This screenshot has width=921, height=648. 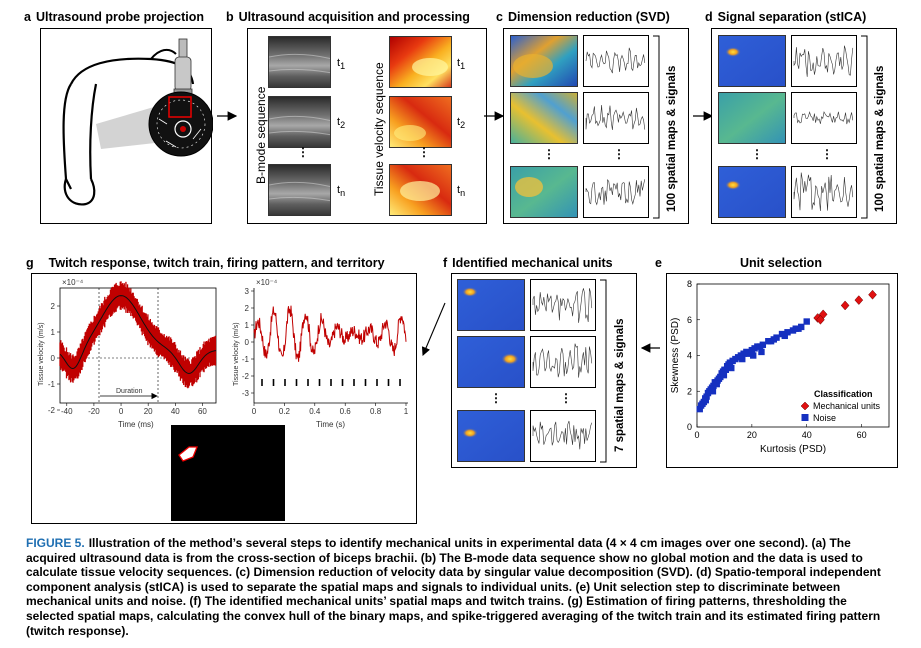 What do you see at coordinates (805, 406) in the screenshot?
I see `legend-mech-marker` at bounding box center [805, 406].